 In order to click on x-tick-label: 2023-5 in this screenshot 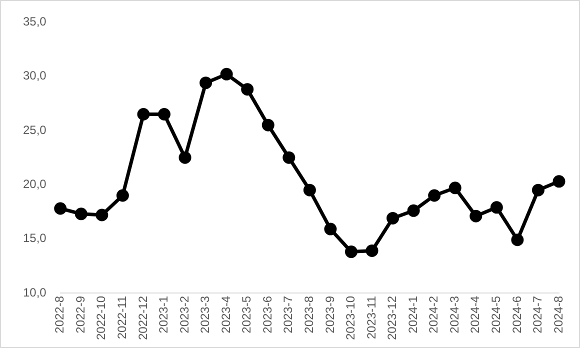, I will do `click(247, 315)`.